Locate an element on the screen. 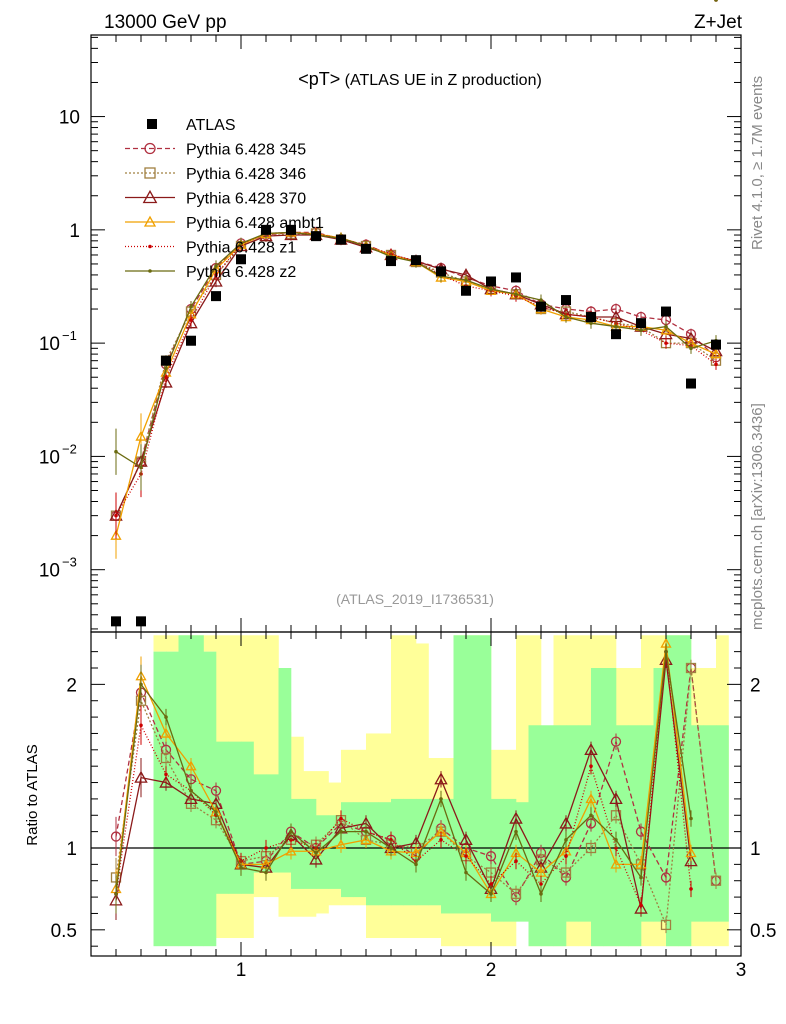 This screenshot has width=786, height=1024. ratio-y-tick-label-right: 1 is located at coordinates (755, 849).